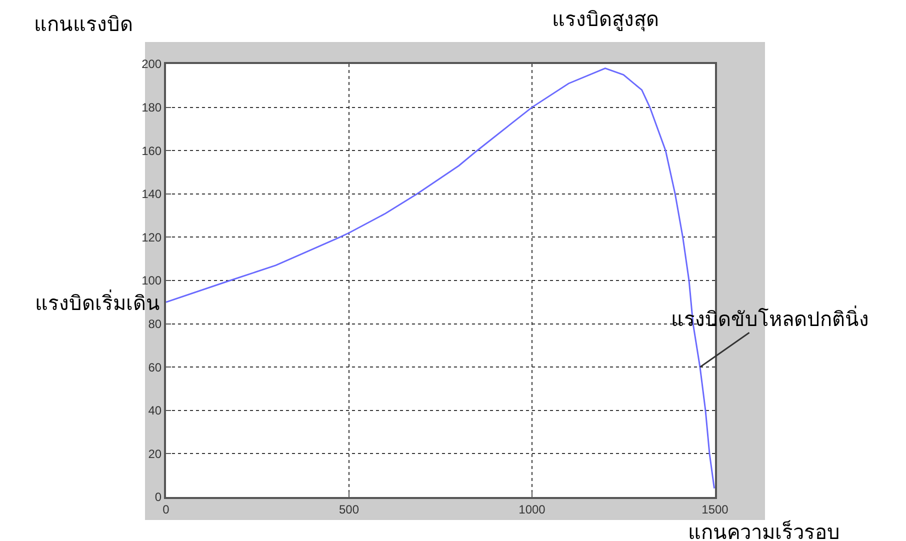  What do you see at coordinates (349, 509) in the screenshot?
I see `x-tick-label: 500` at bounding box center [349, 509].